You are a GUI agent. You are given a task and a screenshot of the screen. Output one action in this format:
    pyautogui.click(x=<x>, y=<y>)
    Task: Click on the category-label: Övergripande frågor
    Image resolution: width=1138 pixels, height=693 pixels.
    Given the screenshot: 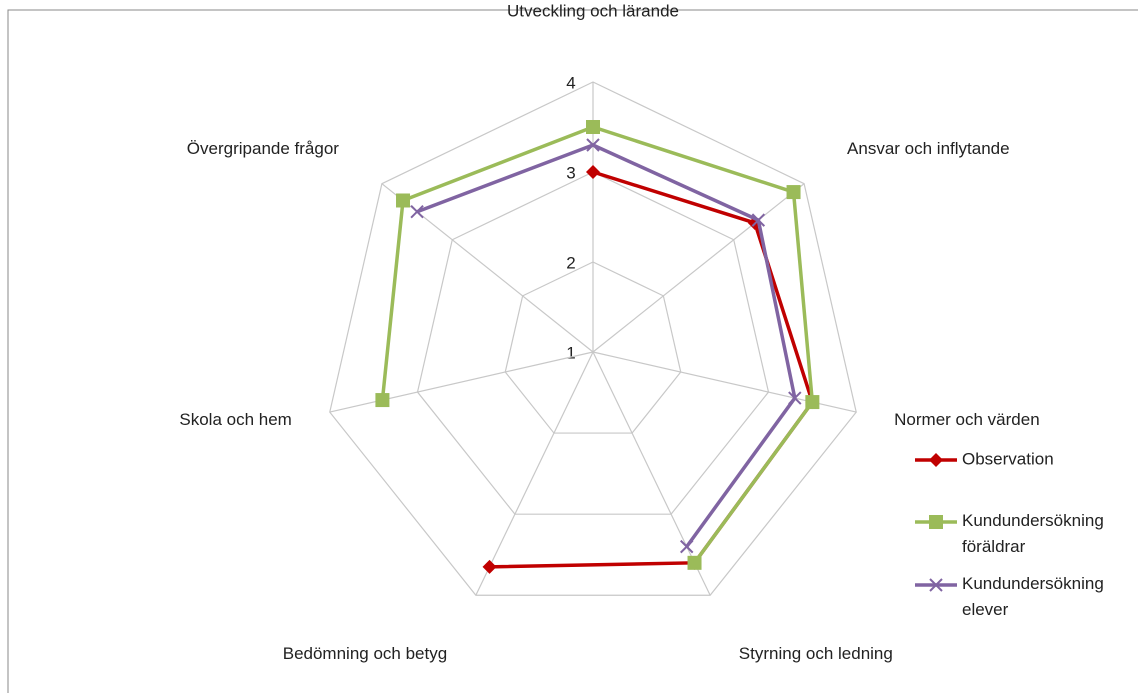 What is the action you would take?
    pyautogui.click(x=263, y=148)
    